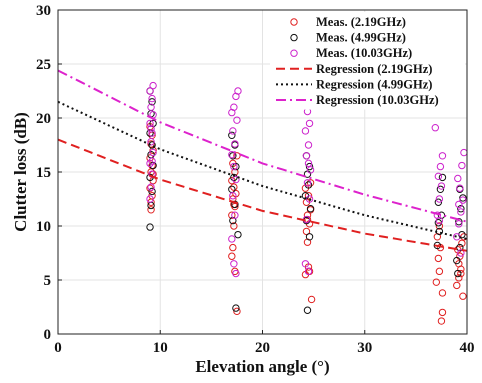 The height and width of the screenshot is (383, 482). I want to click on x-tick-label: 10, so click(160, 348).